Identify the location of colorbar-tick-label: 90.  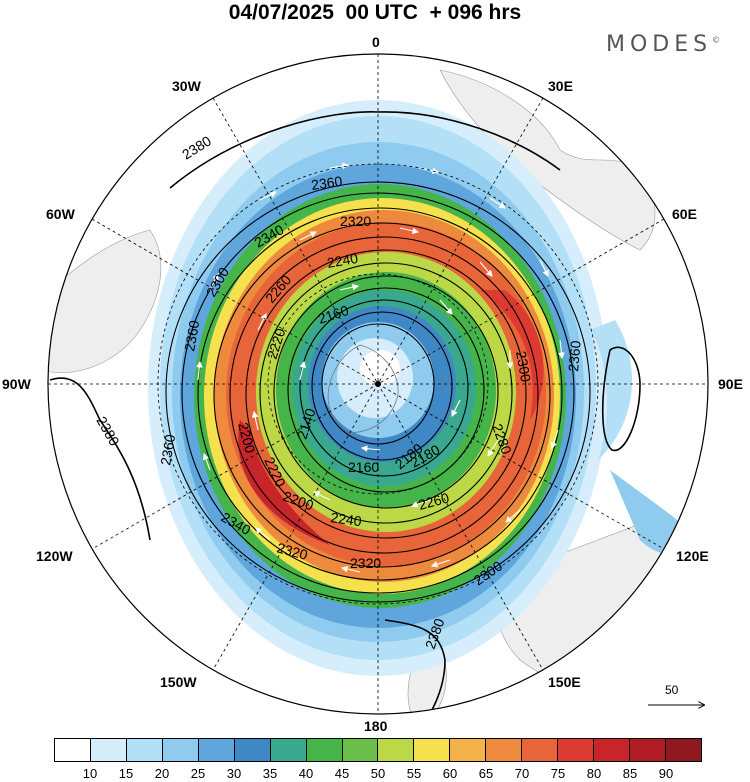
(666, 773).